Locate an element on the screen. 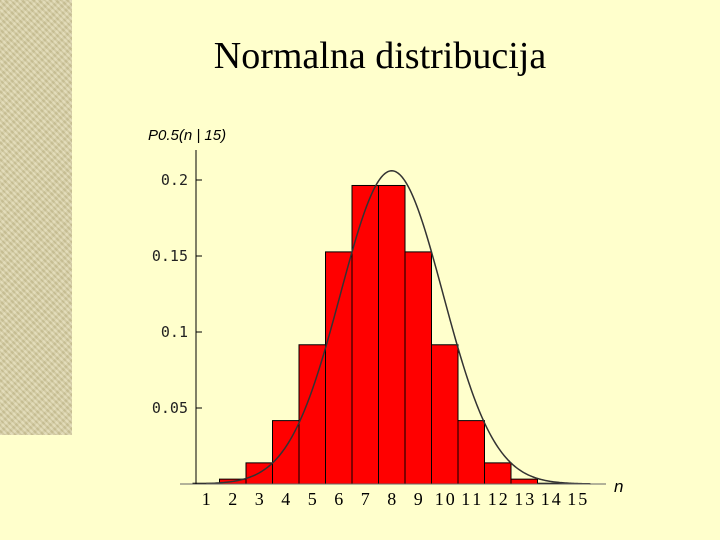 The height and width of the screenshot is (540, 720). x-ticks-group: 1 2 3 4 5 6 7 8 9 10 11 12 13 14 15 is located at coordinates (395, 499).